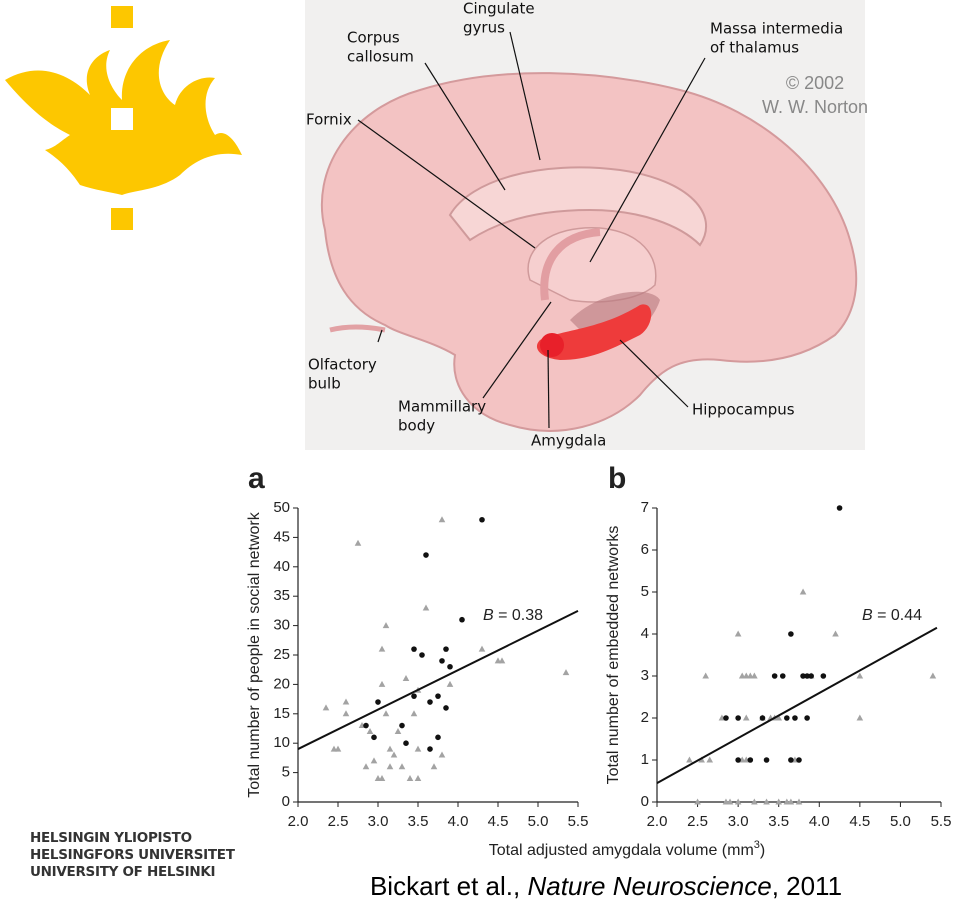  I want to click on y-tick-label: 2, so click(645, 717).